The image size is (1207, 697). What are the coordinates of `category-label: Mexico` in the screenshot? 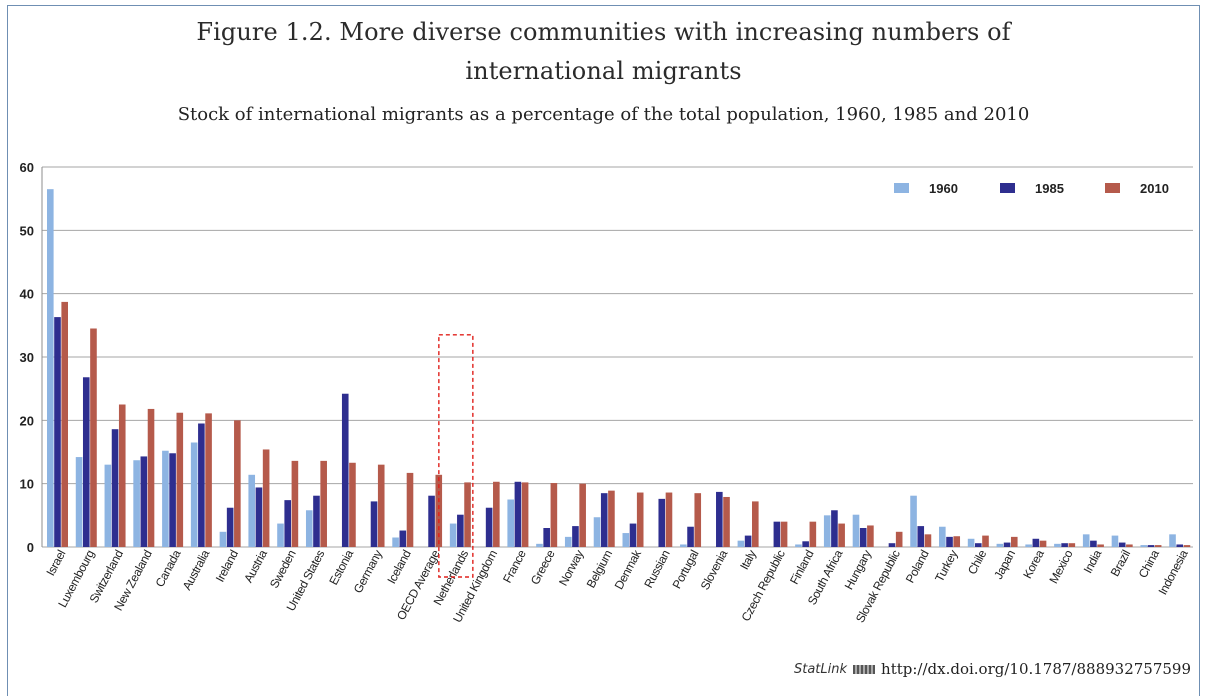 It's located at (1060, 566).